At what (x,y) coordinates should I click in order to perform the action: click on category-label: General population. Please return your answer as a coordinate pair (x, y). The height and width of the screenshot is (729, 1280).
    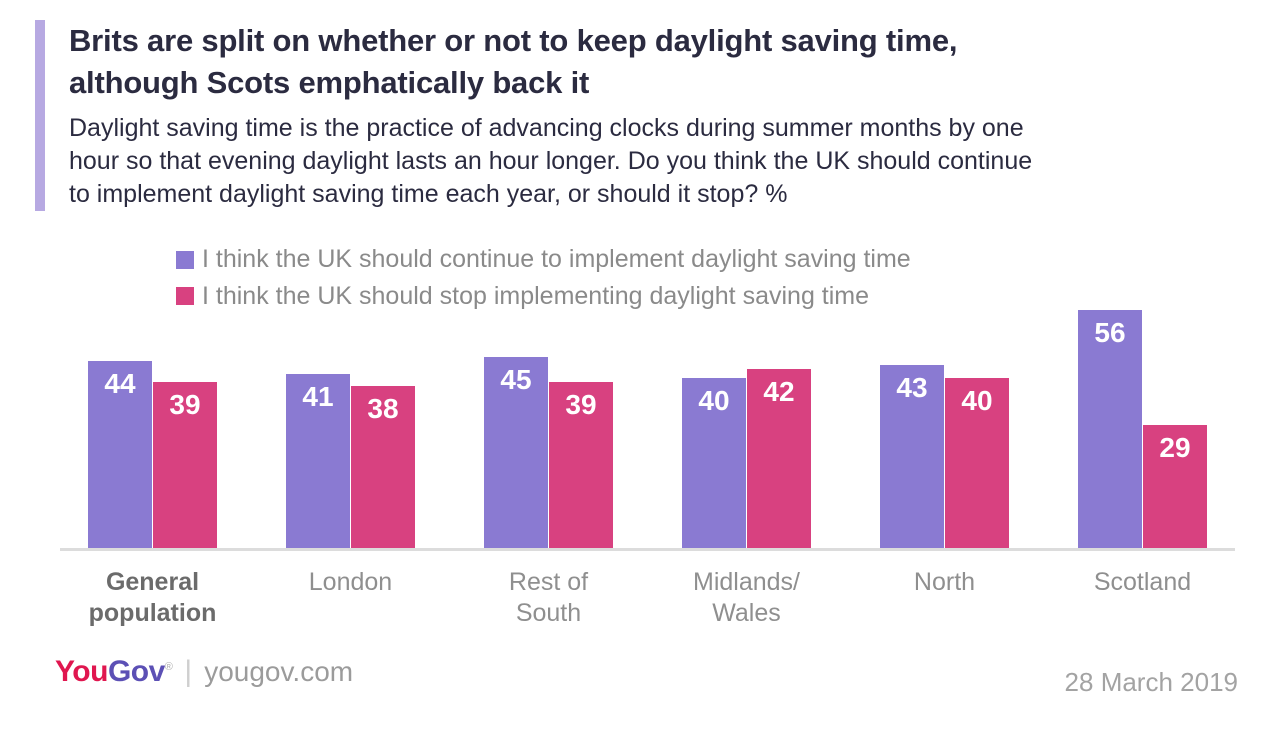
    Looking at the image, I should click on (152, 598).